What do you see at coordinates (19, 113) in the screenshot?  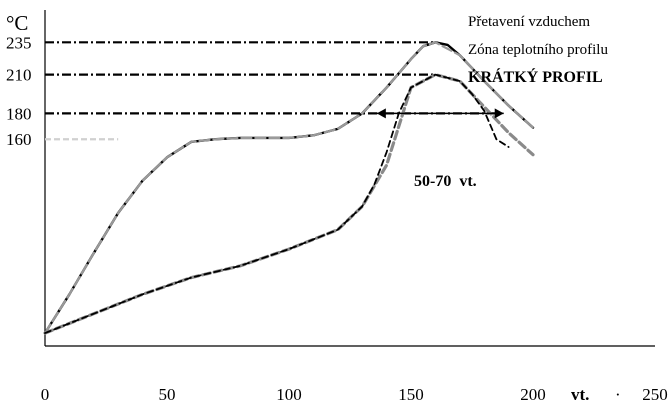 I see `y-tick-label-180: 180` at bounding box center [19, 113].